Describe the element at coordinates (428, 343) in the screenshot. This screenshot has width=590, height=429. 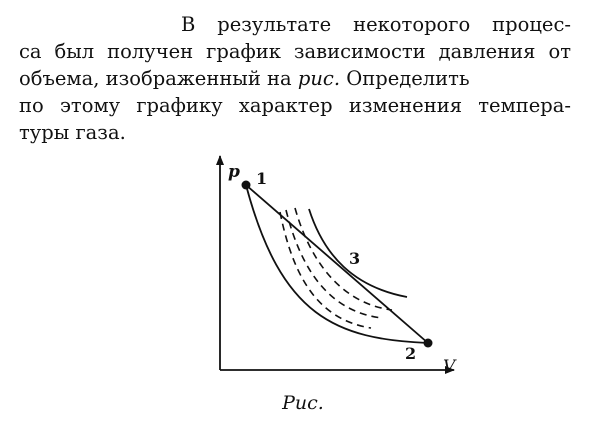
I see `point-2-marker` at that location.